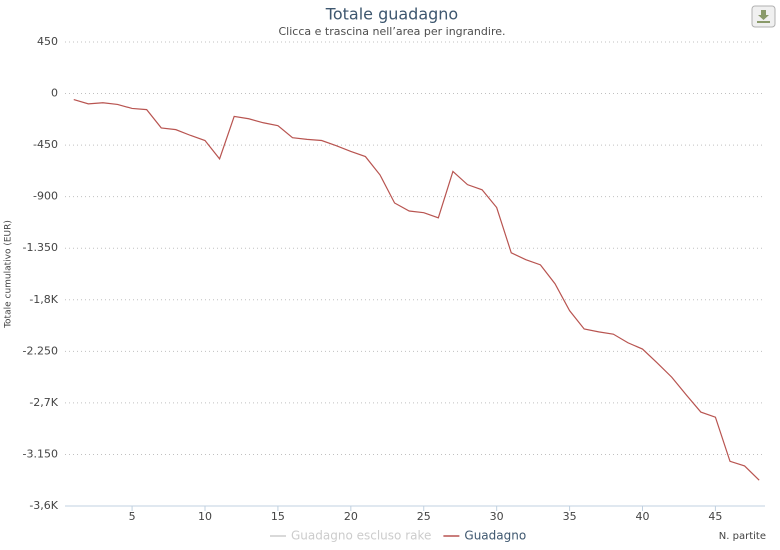 The height and width of the screenshot is (550, 780). I want to click on x-tick-label: 45, so click(715, 516).